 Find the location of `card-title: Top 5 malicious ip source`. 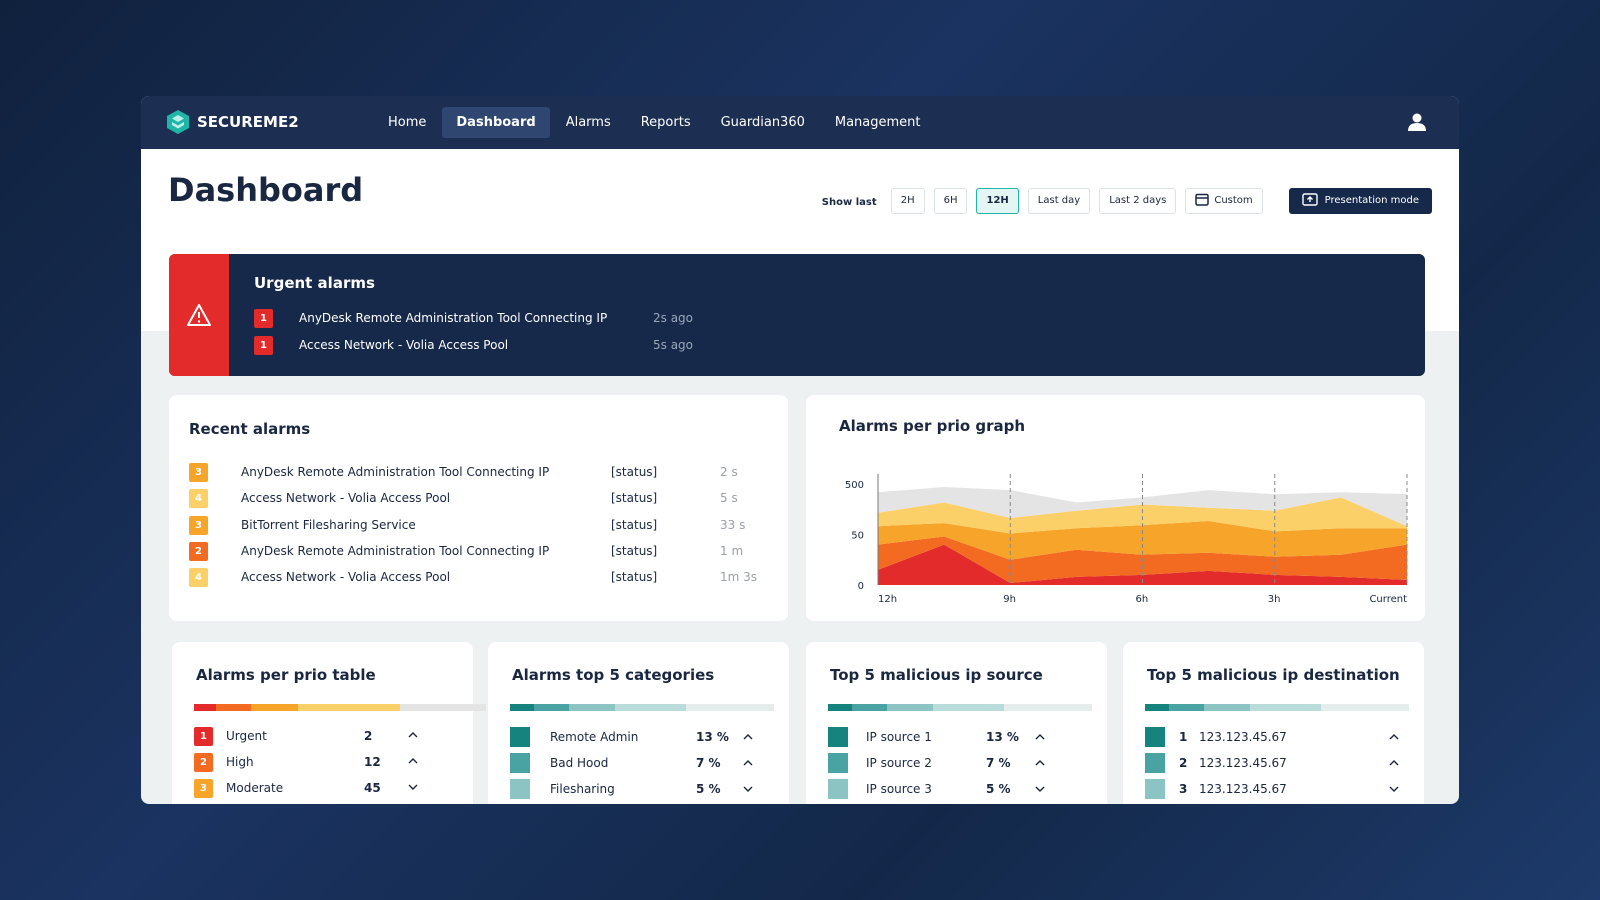

card-title: Top 5 malicious ip source is located at coordinates (936, 675).